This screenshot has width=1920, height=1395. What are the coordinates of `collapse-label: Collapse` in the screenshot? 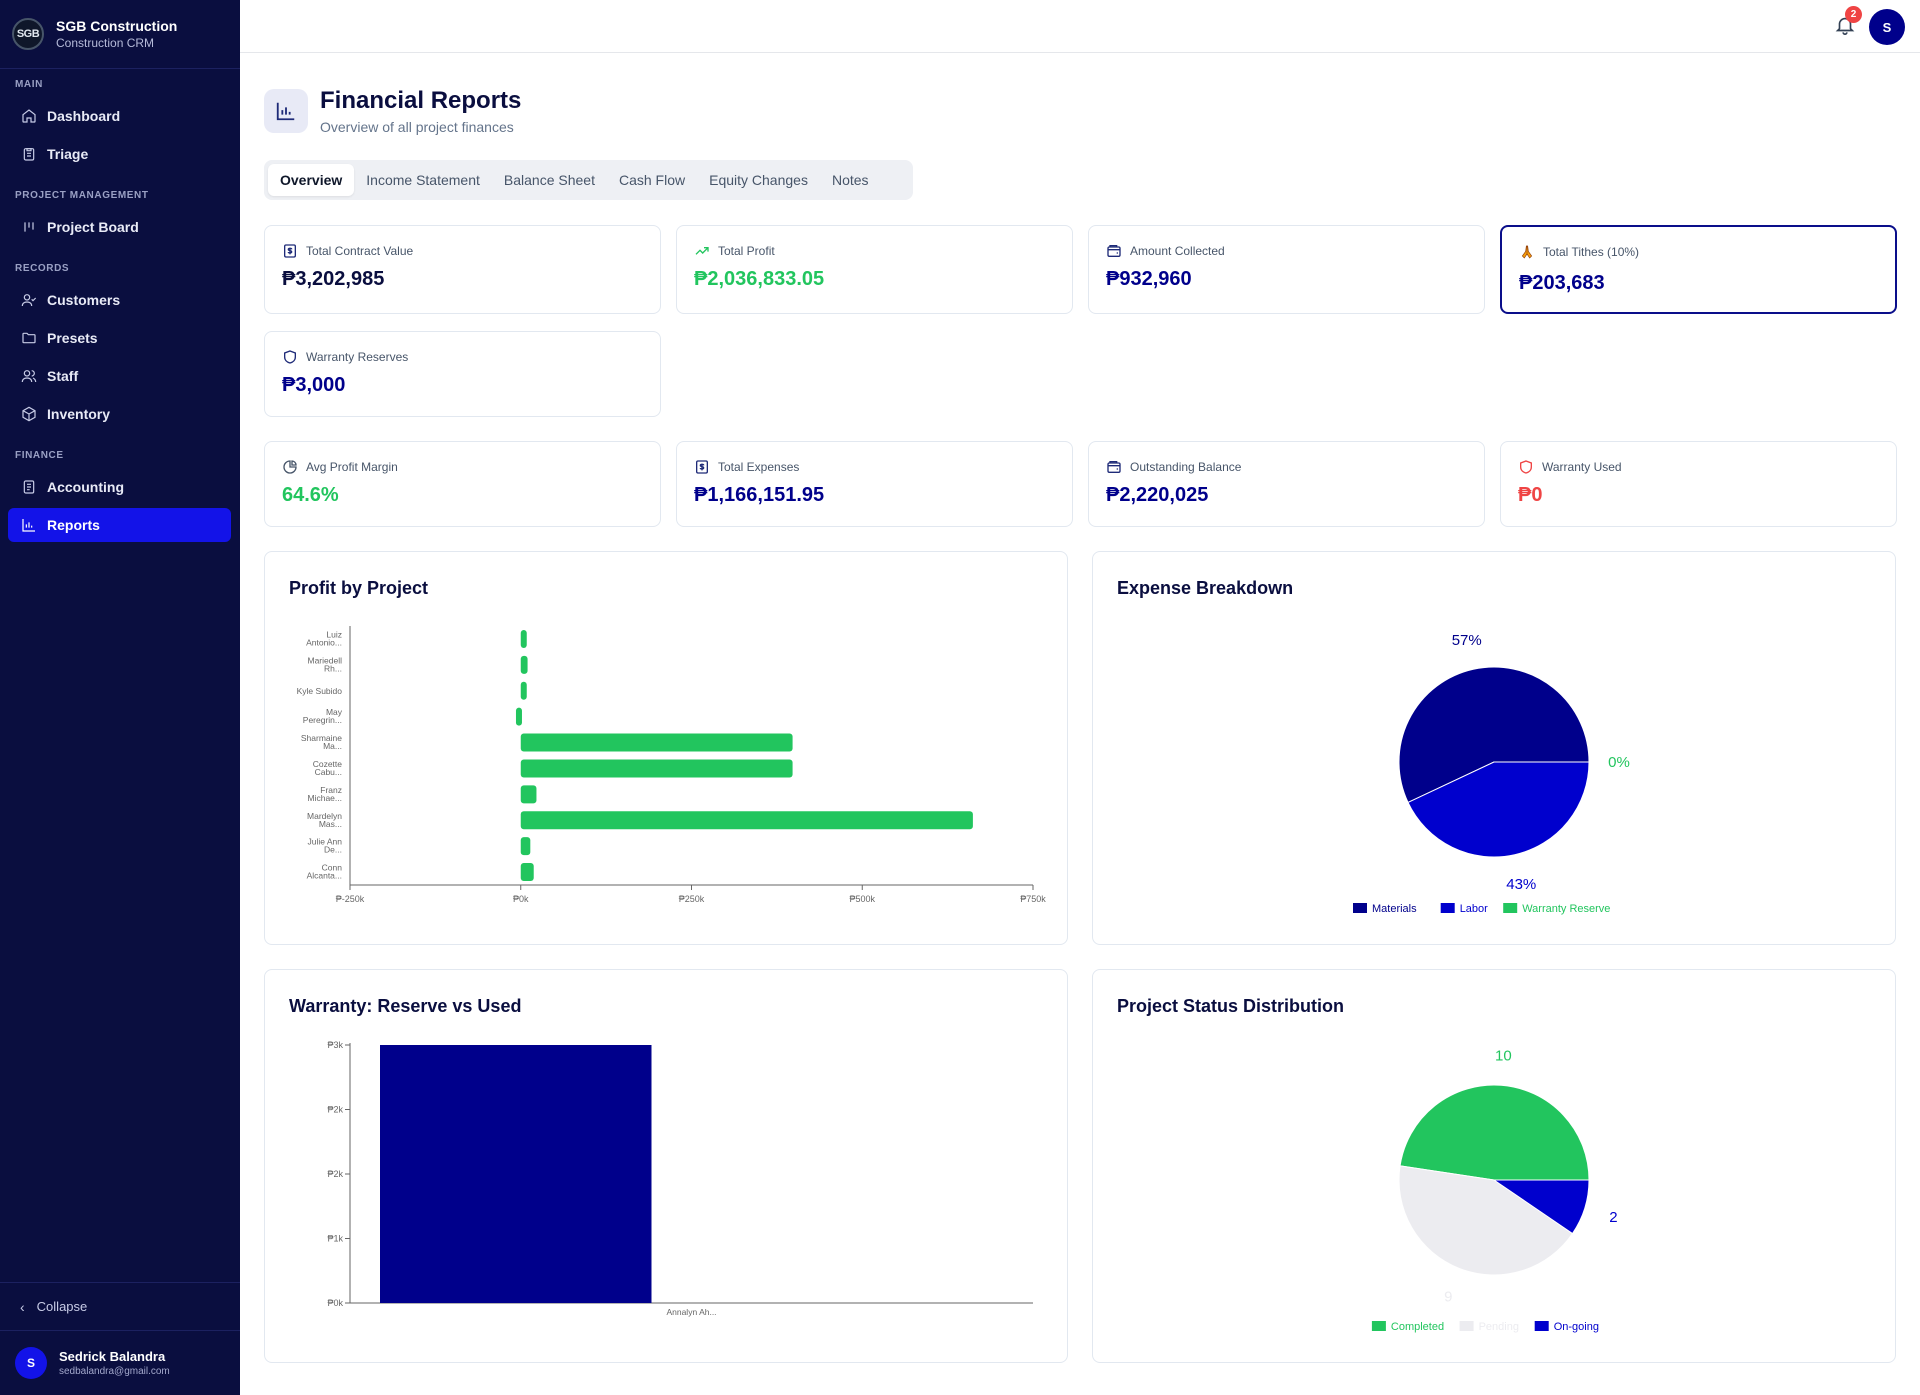 It's located at (62, 1306).